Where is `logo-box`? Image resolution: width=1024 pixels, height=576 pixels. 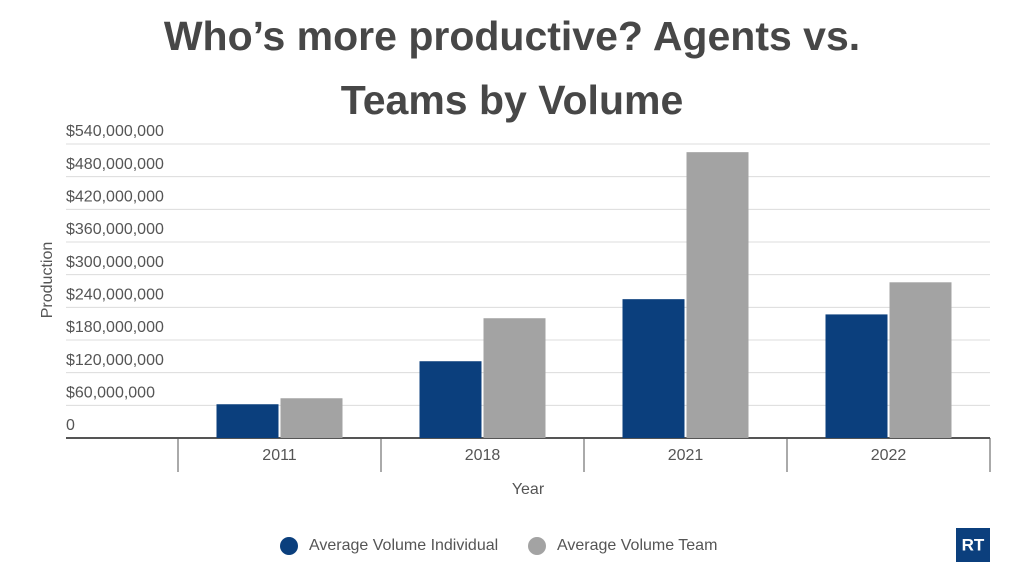
logo-box is located at coordinates (973, 545).